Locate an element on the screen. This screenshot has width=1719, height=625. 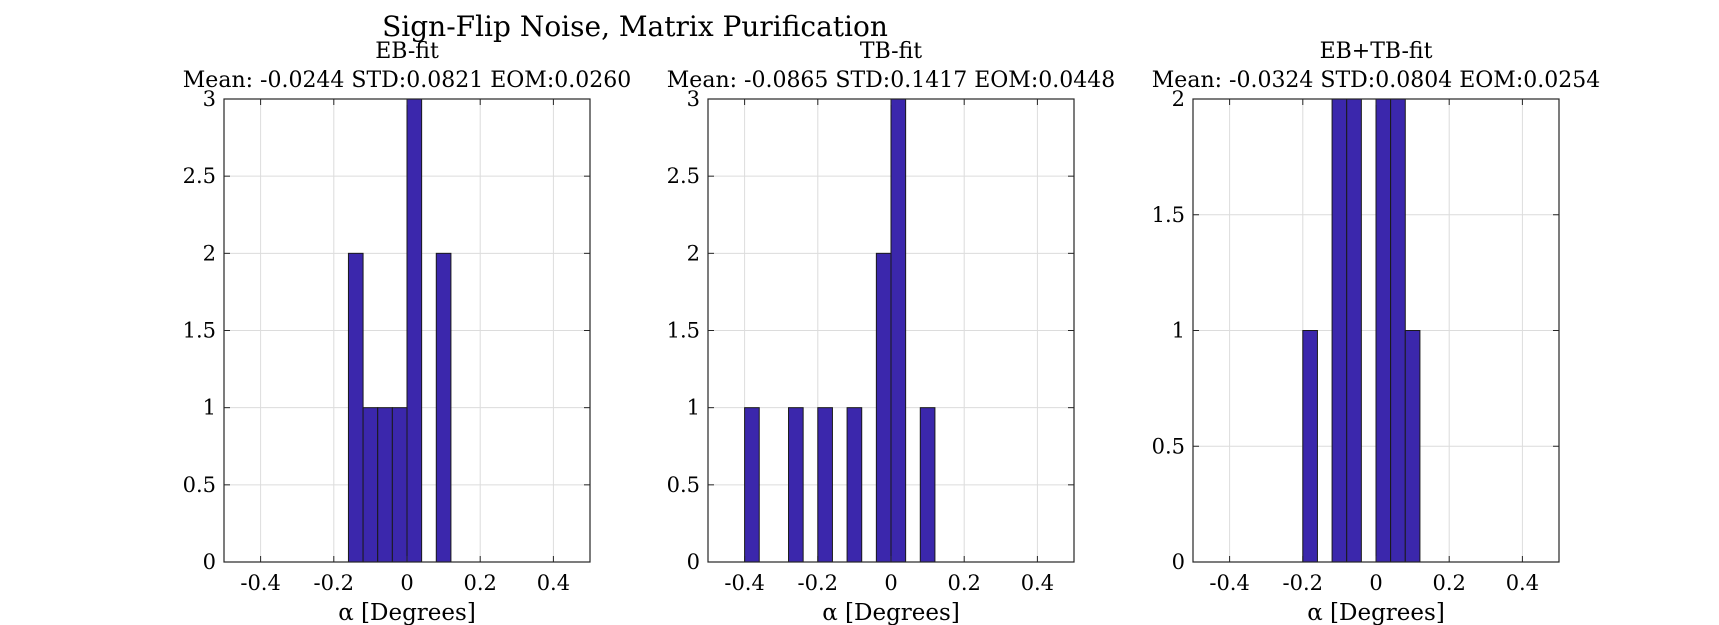
panel-title: EB-fit is located at coordinates (407, 51).